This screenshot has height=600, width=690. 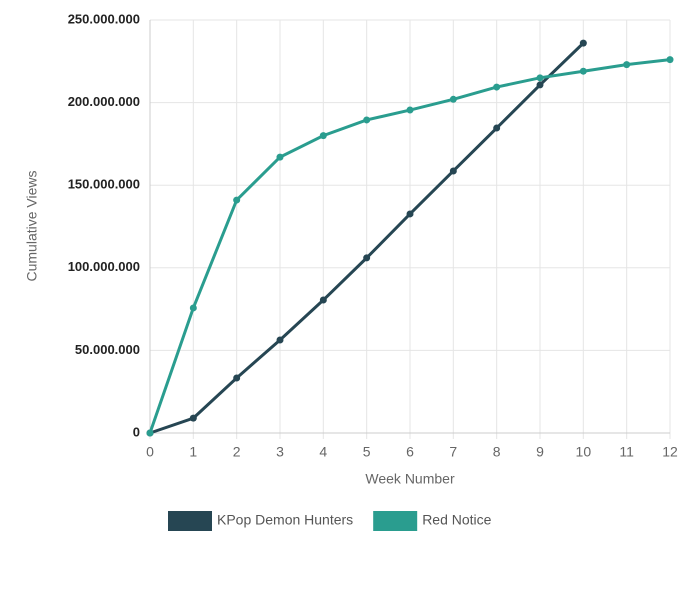 I want to click on x-tick-label: 1, so click(x=193, y=452).